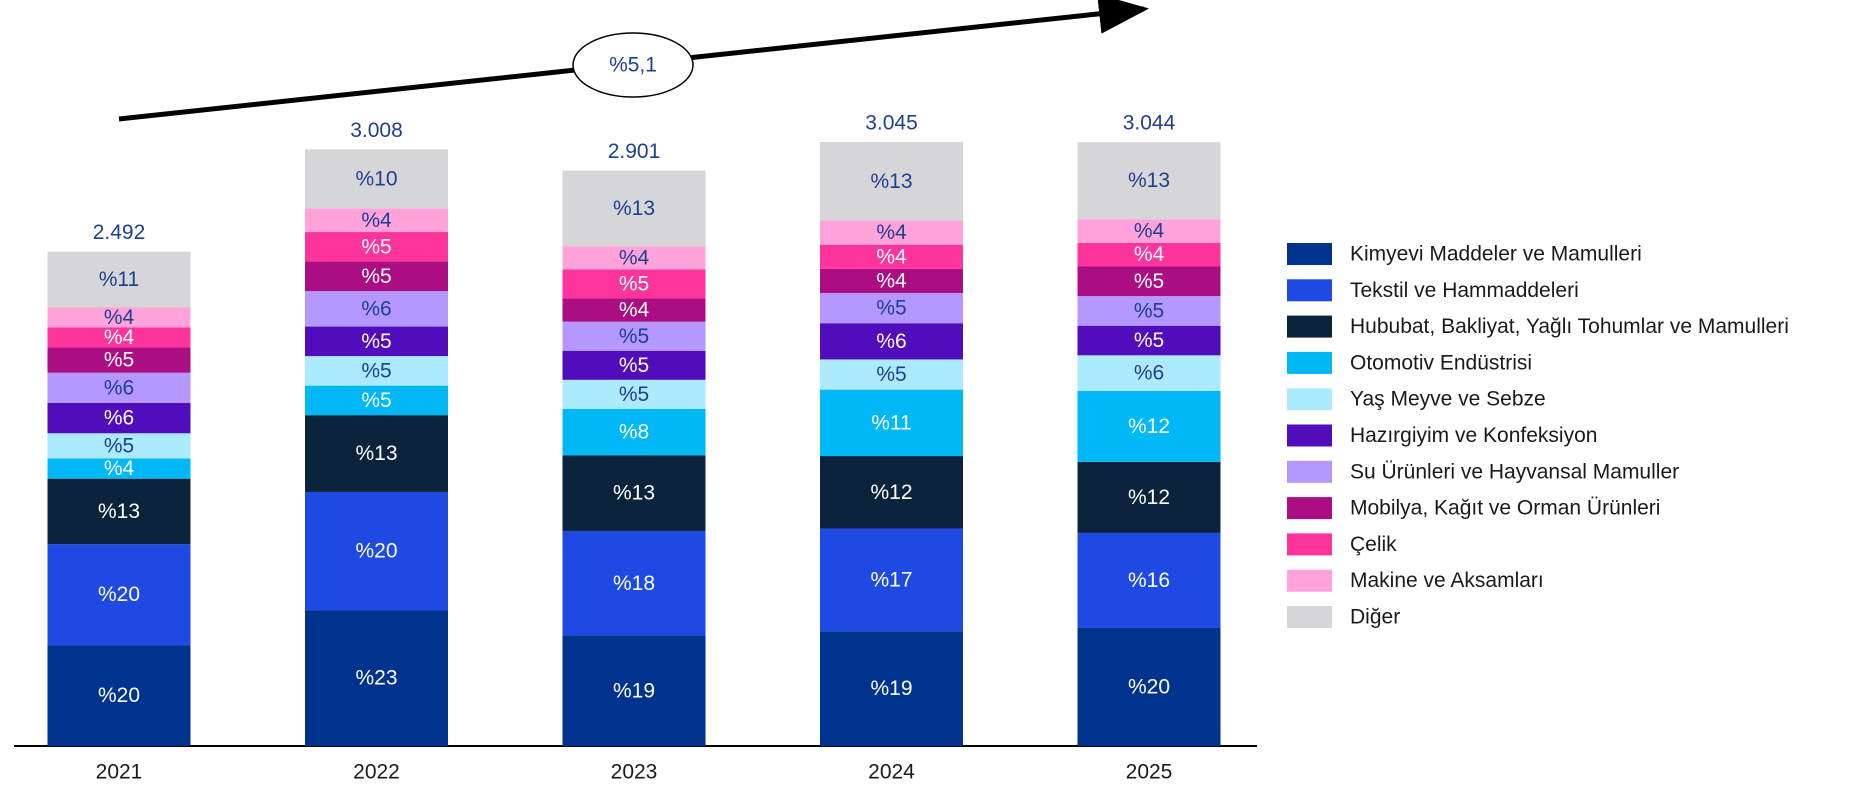 The width and height of the screenshot is (1868, 790). What do you see at coordinates (633, 65) in the screenshot?
I see `growth-bubble` at bounding box center [633, 65].